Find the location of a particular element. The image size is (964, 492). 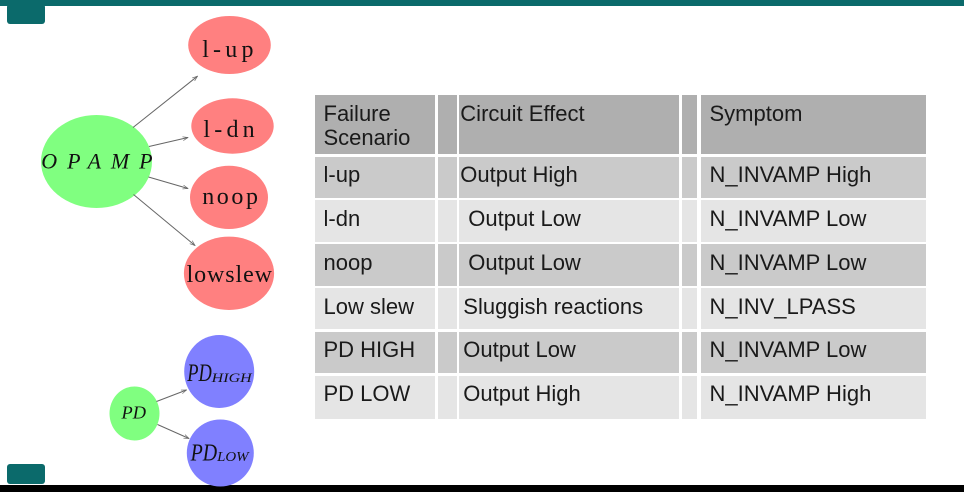

svg-text: LOW is located at coordinates (233, 456).